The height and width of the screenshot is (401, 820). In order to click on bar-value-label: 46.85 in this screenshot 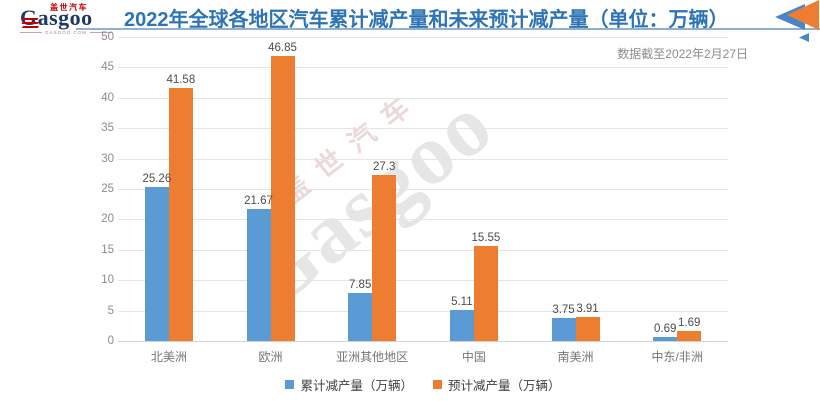, I will do `click(282, 48)`.